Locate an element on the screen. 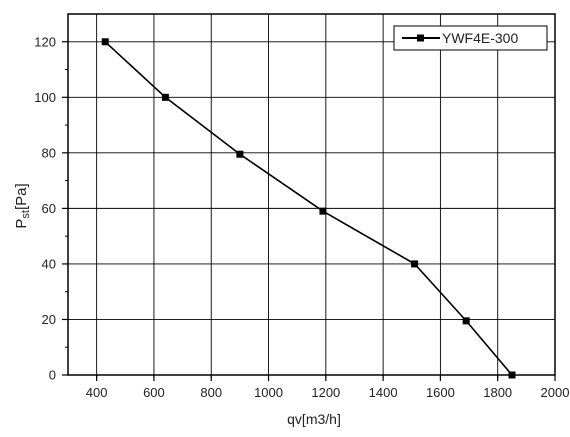  y-tick-label: 0 is located at coordinates (52, 375).